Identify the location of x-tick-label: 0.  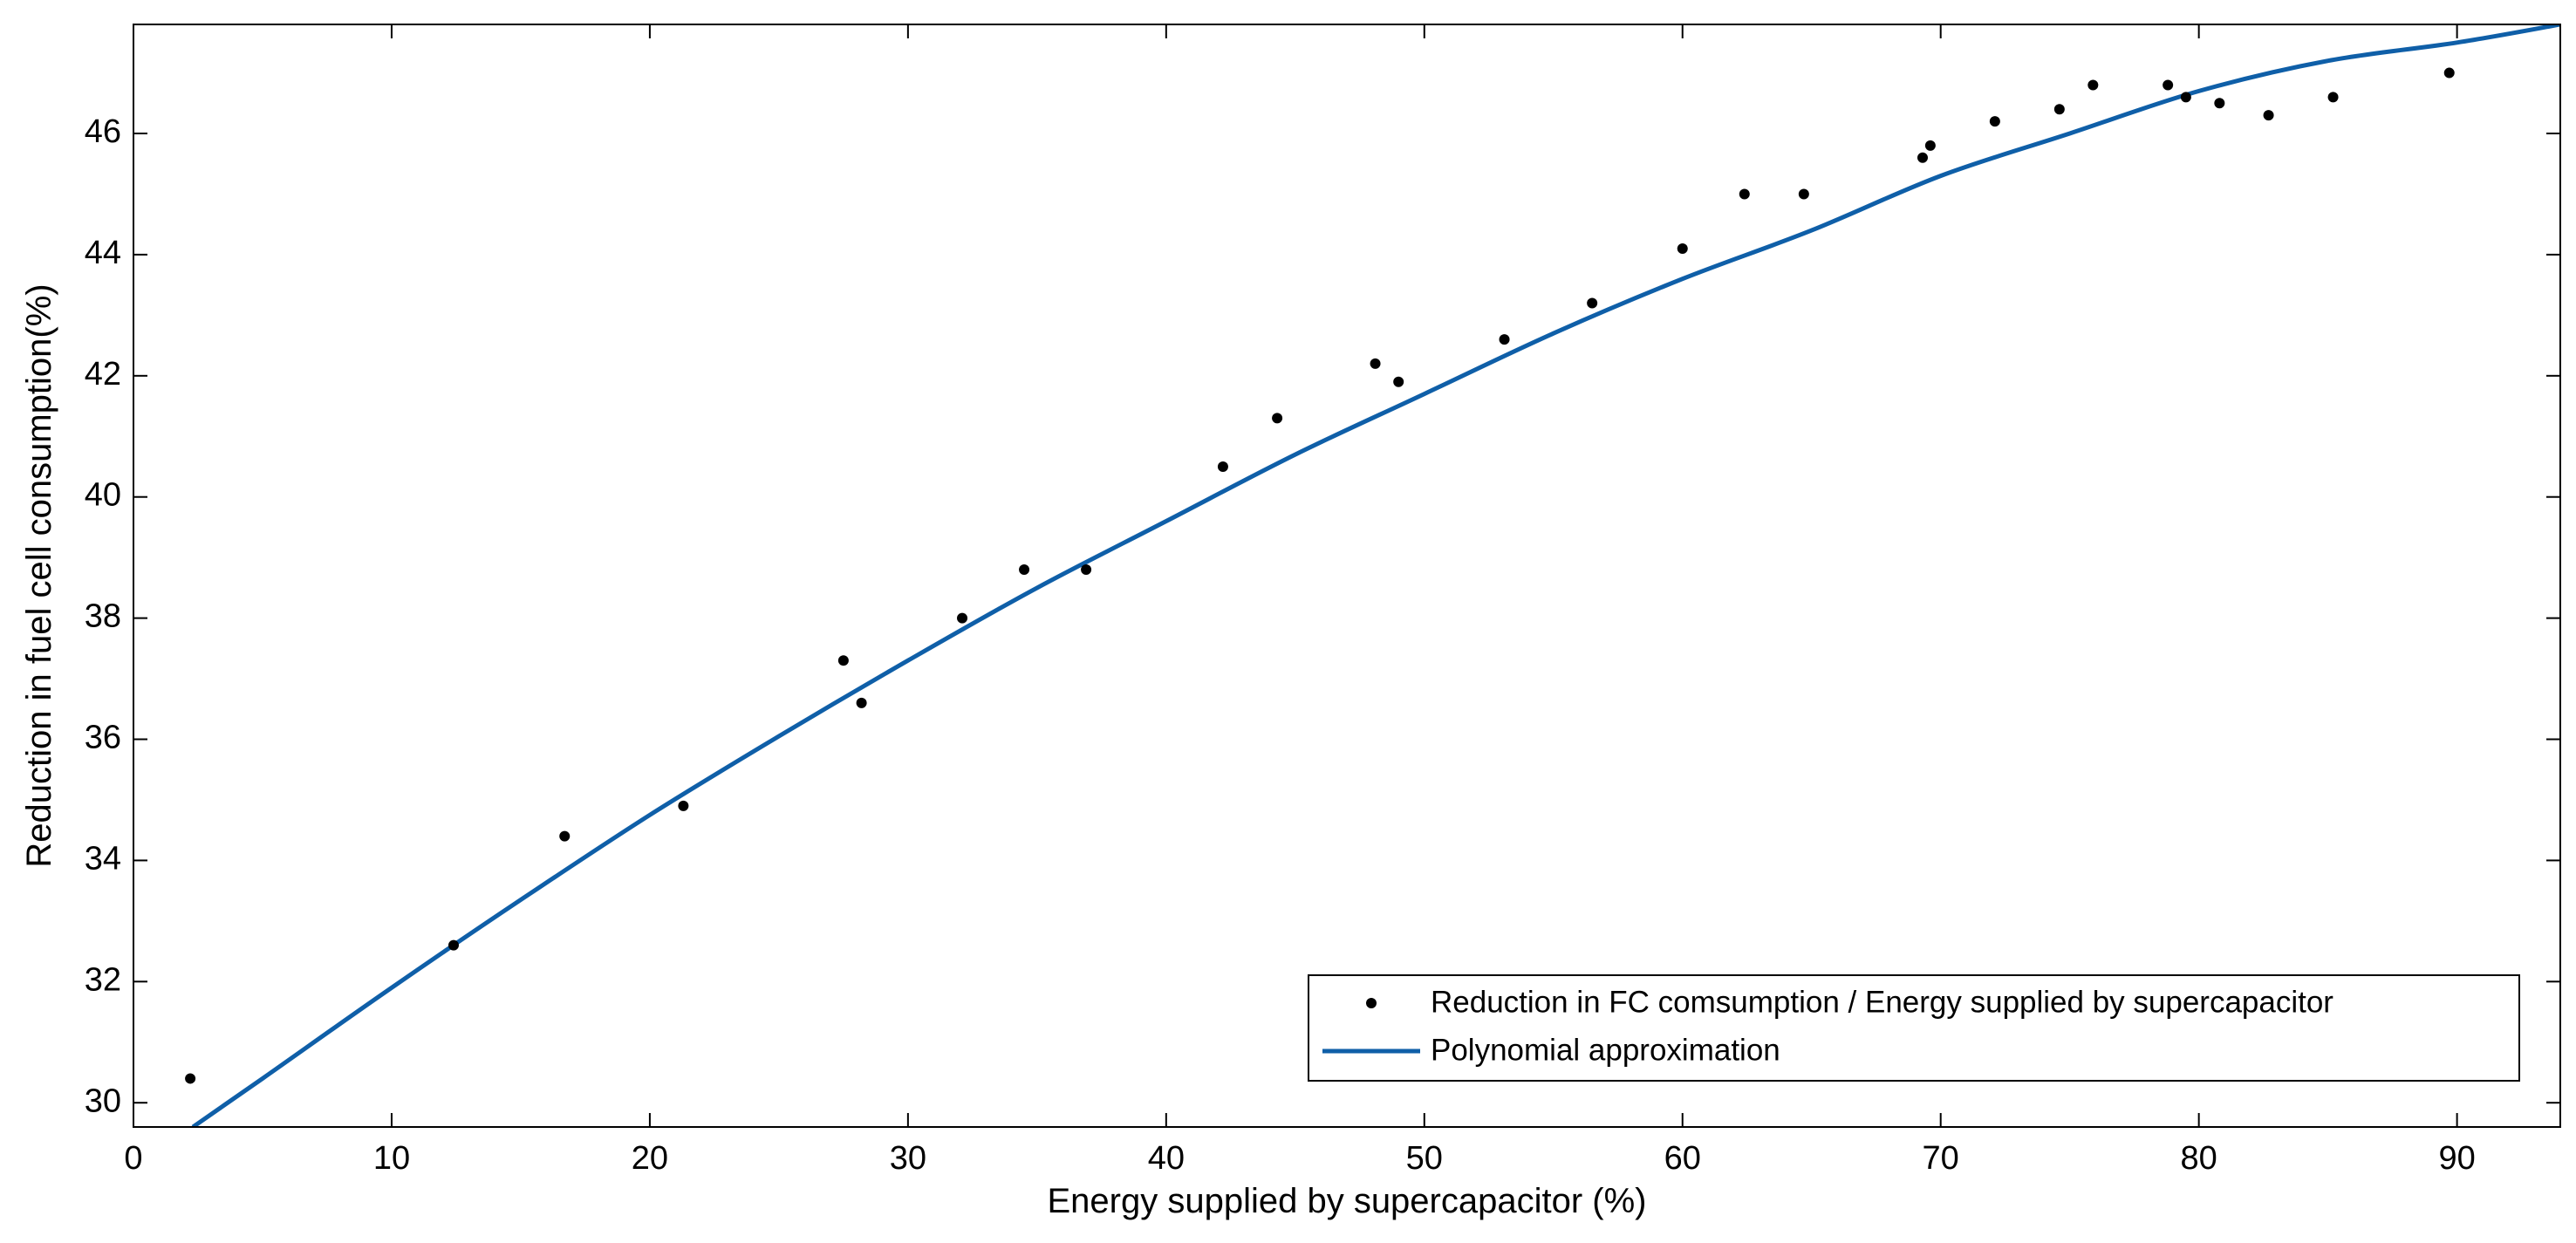
(133, 1159).